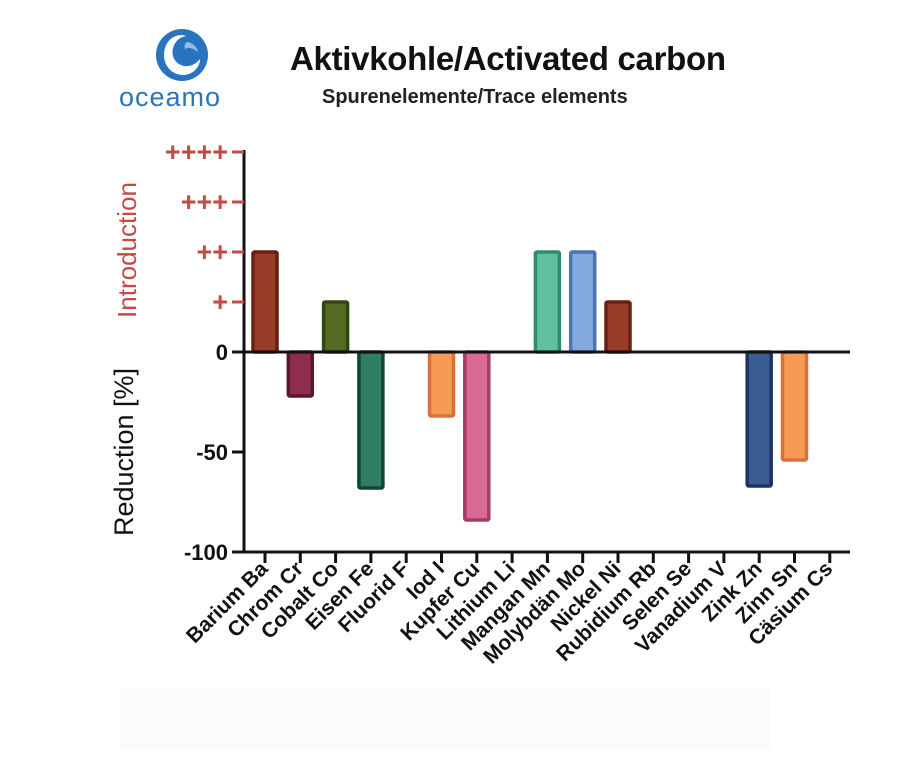  What do you see at coordinates (222, 352) in the screenshot?
I see `reduction-tick-label: 0` at bounding box center [222, 352].